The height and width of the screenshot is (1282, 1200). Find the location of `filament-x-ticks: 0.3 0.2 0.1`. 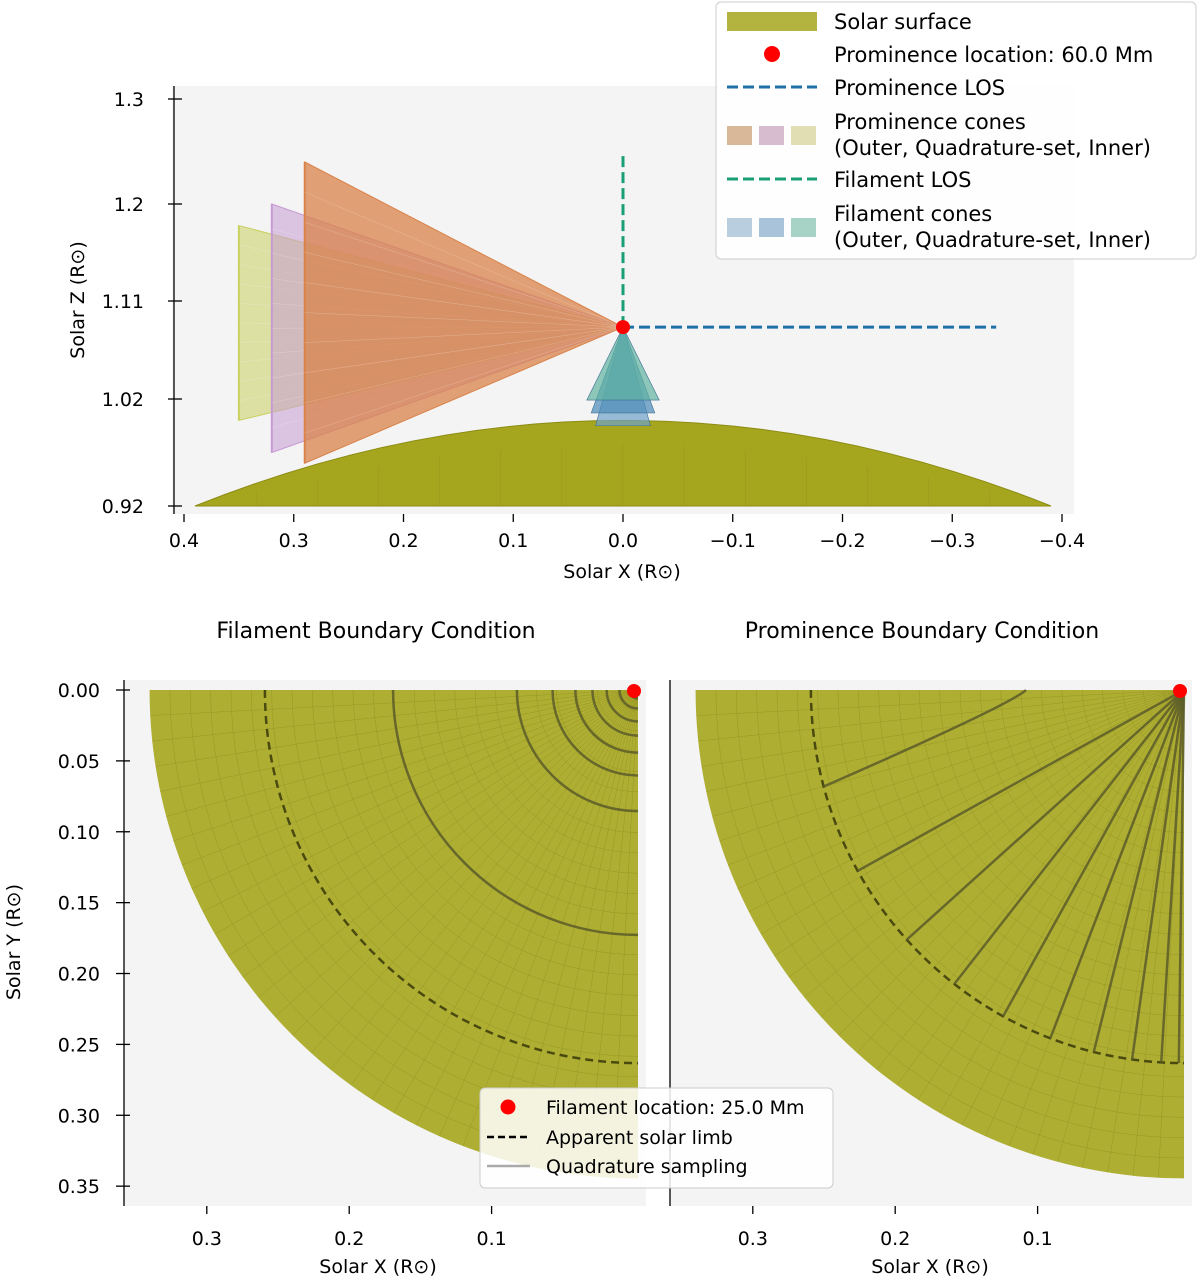

filament-x-ticks: 0.3 0.2 0.1 is located at coordinates (349, 1228).